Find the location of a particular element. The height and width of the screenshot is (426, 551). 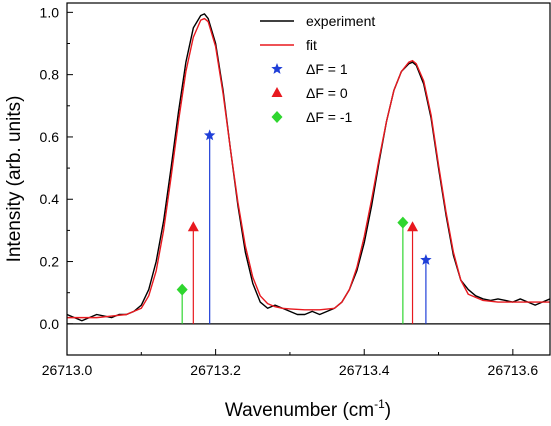

legend-swatch-diamond is located at coordinates (277, 117).